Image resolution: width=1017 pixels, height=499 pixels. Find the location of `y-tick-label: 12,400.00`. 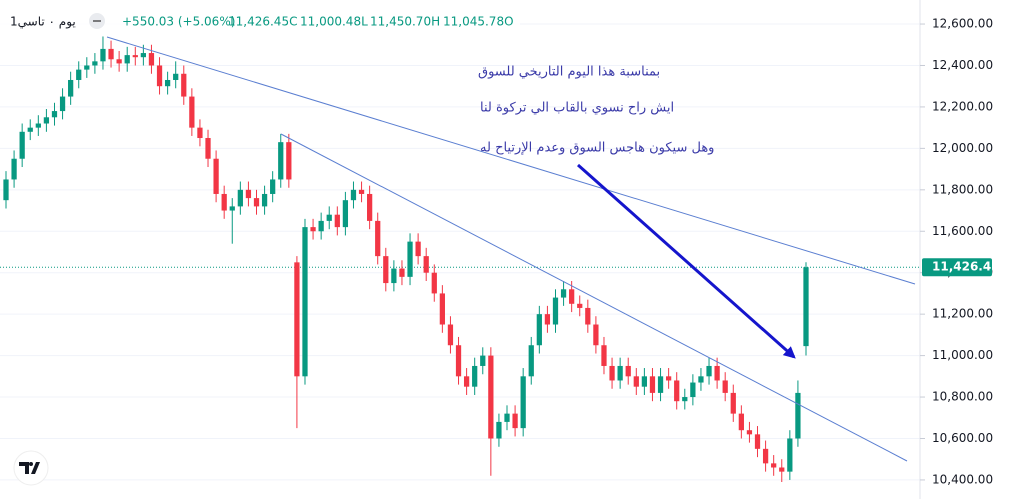

y-tick-label: 12,400.00 is located at coordinates (962, 65).